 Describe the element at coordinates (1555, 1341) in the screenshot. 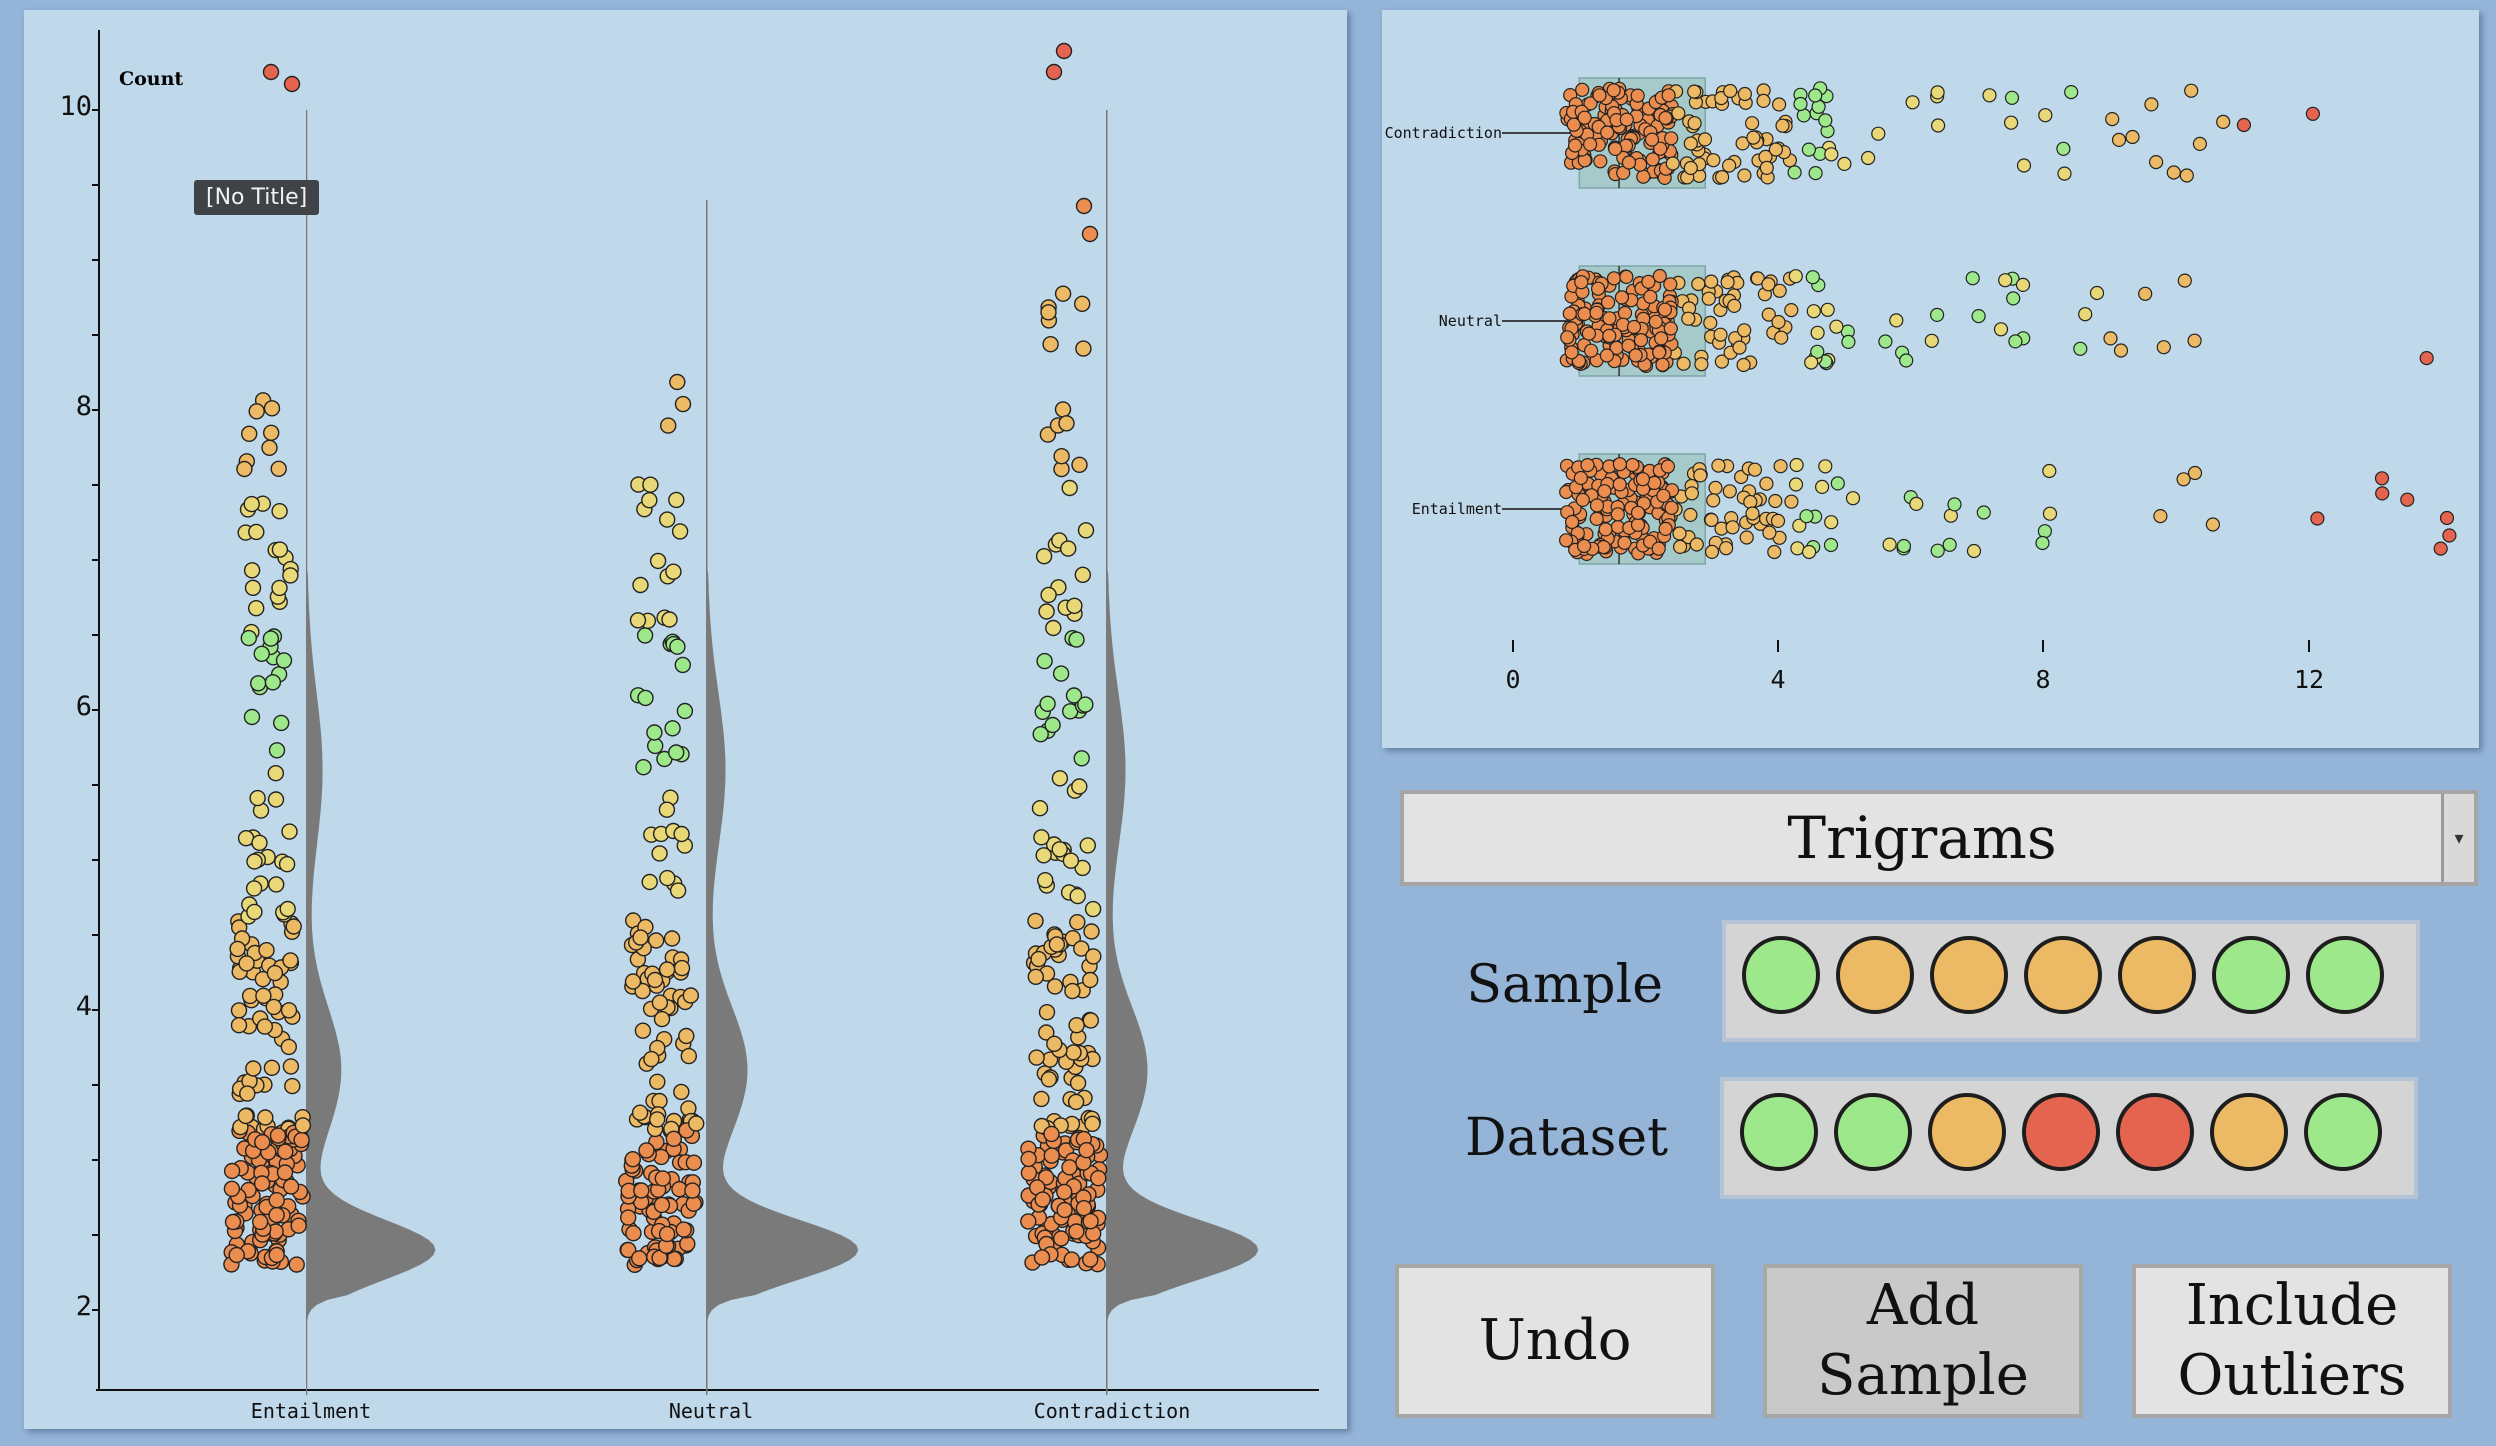

I see `undo-button: Undo` at that location.